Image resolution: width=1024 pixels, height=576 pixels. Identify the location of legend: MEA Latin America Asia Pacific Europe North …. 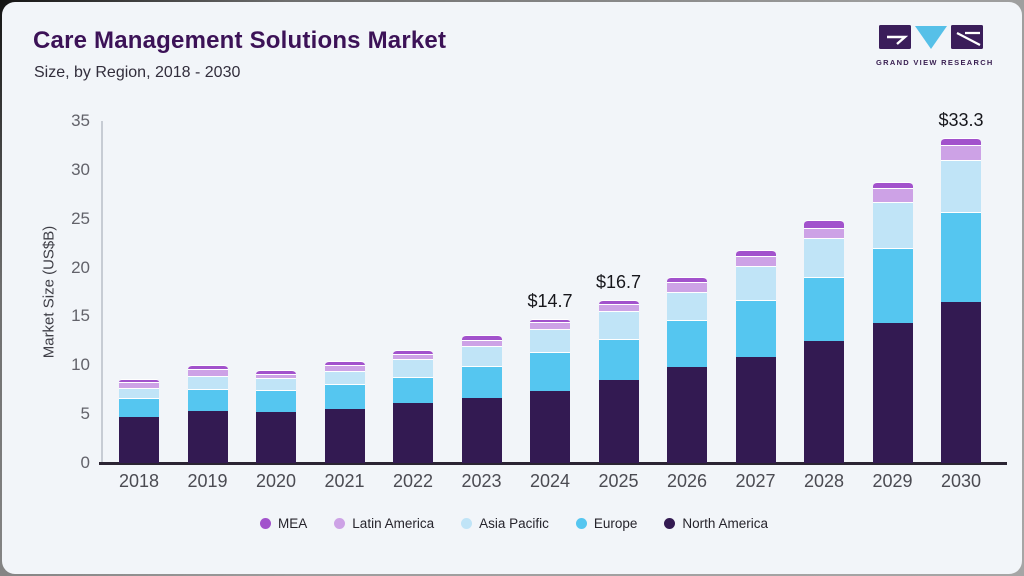
(512, 523).